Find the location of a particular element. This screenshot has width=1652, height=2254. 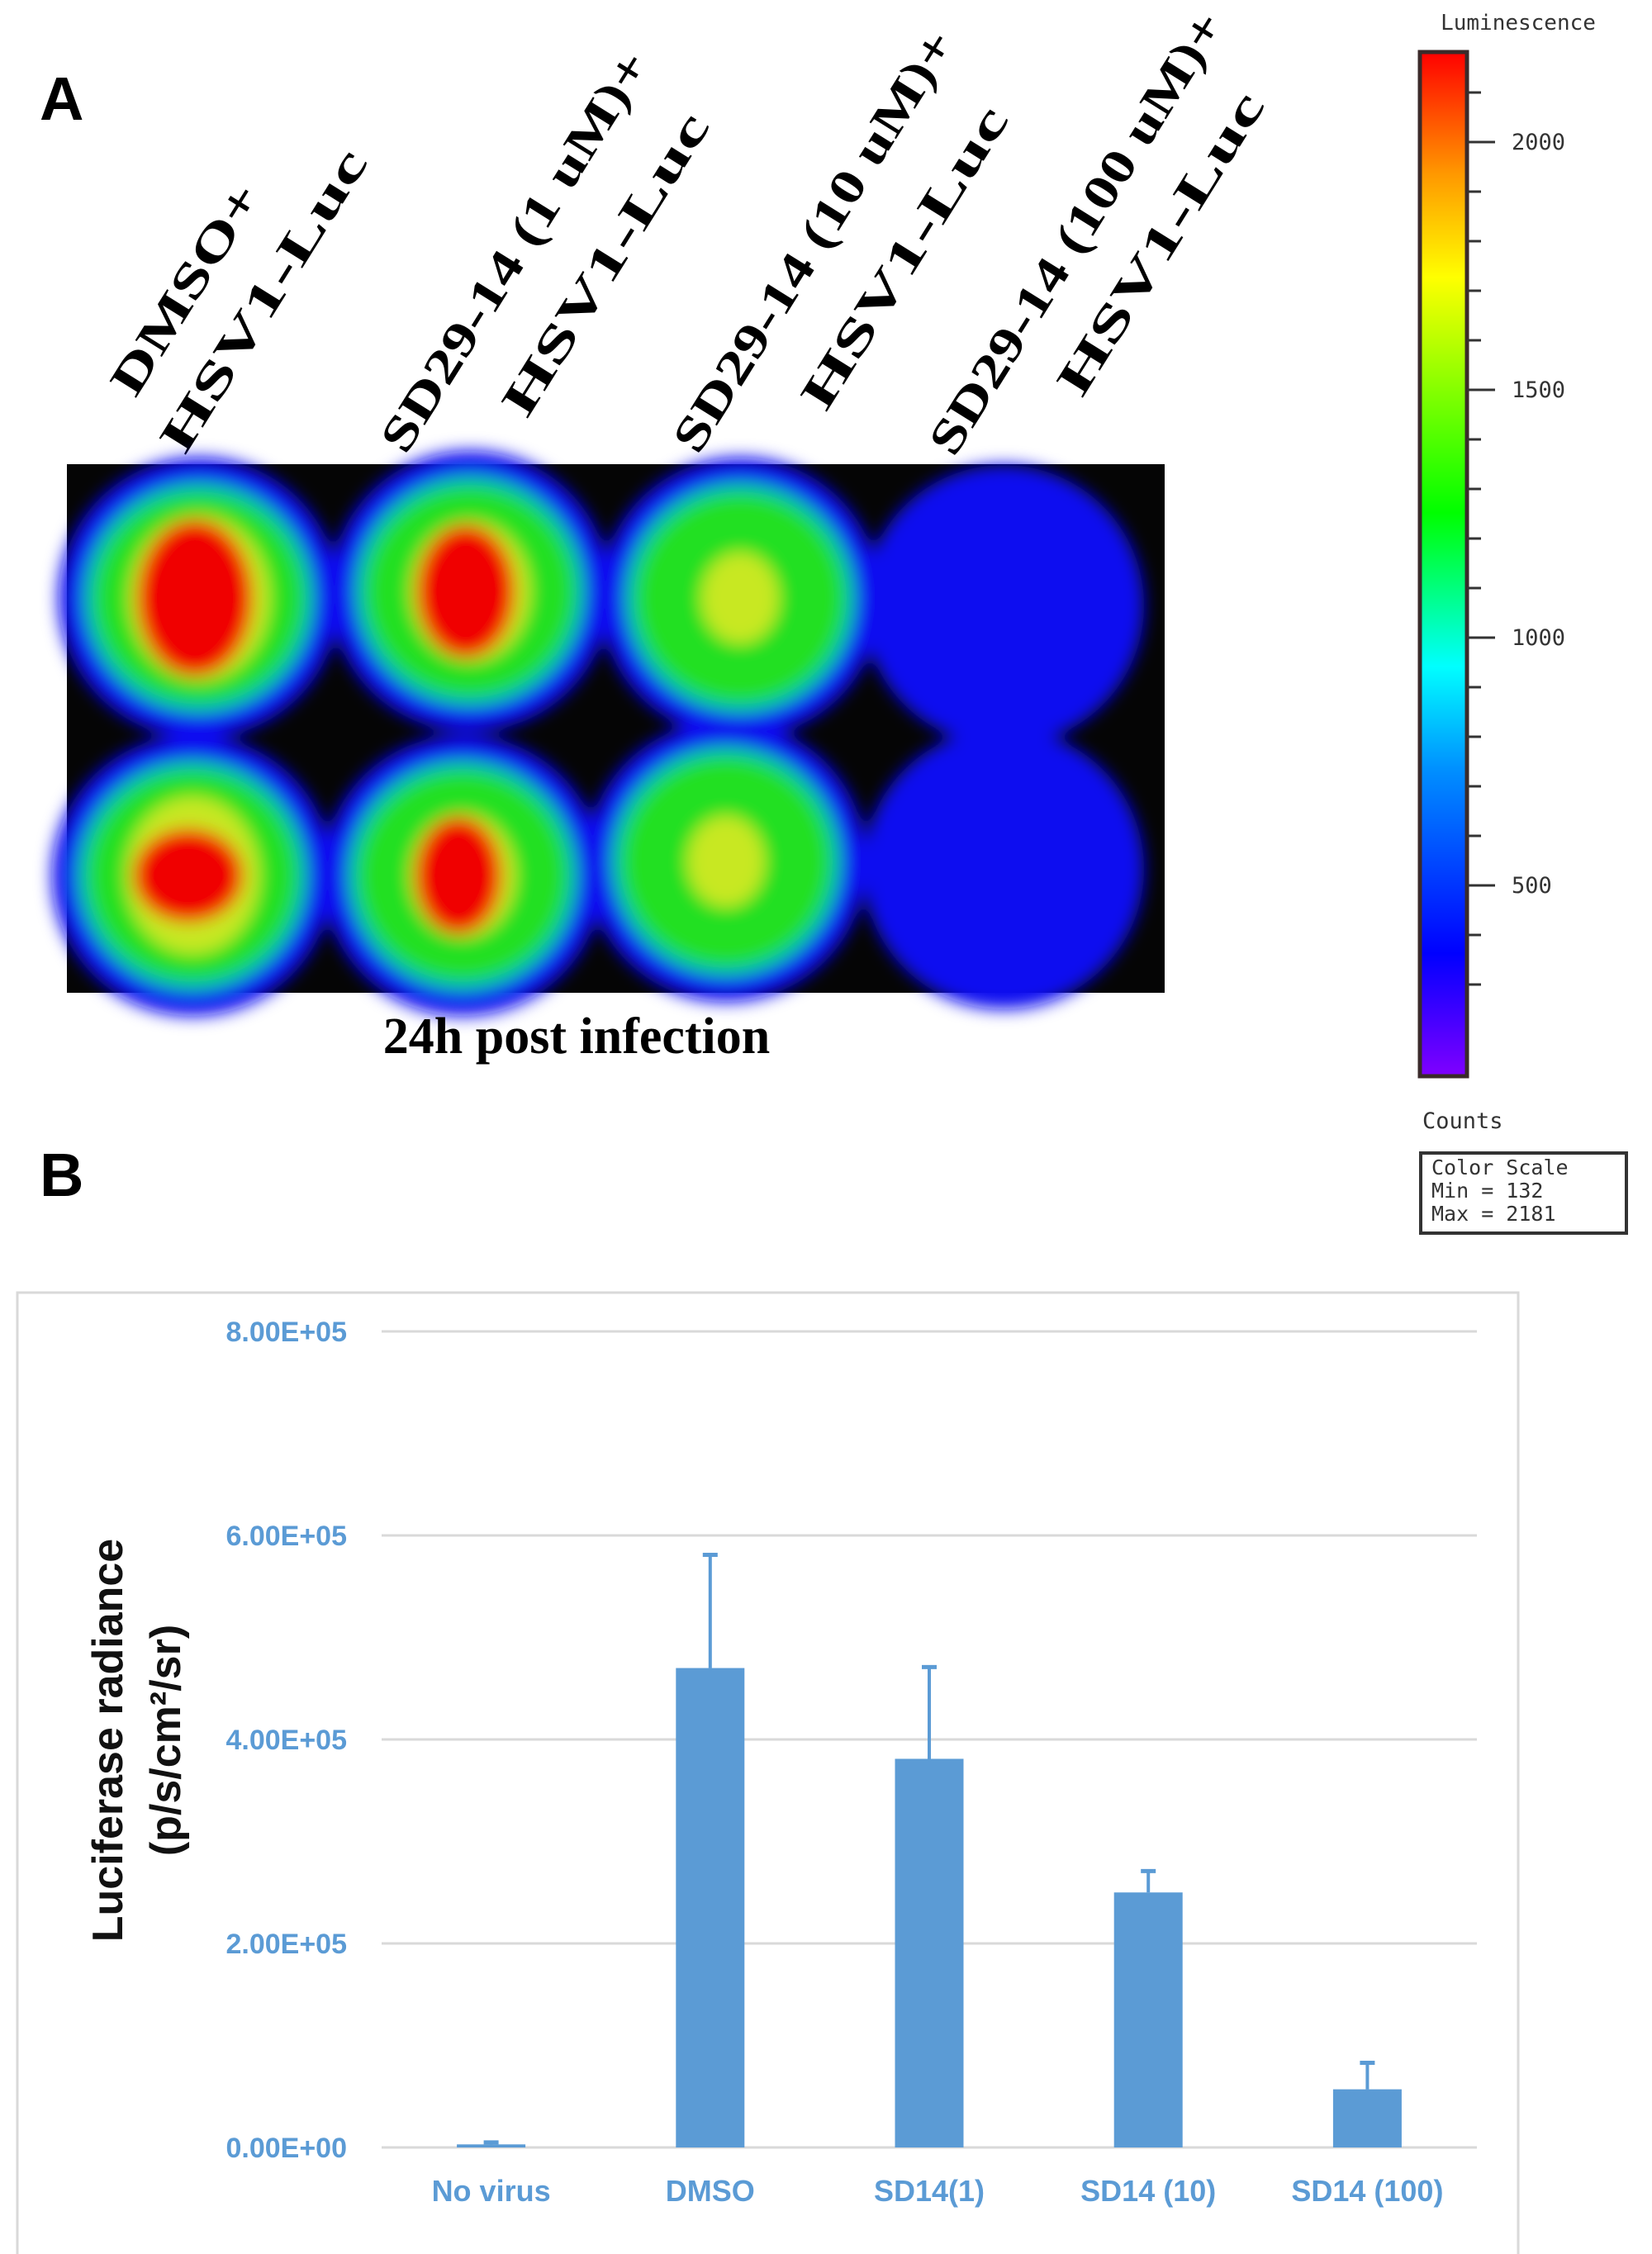

x-tick-label: SD14 (100) is located at coordinates (1367, 2191).